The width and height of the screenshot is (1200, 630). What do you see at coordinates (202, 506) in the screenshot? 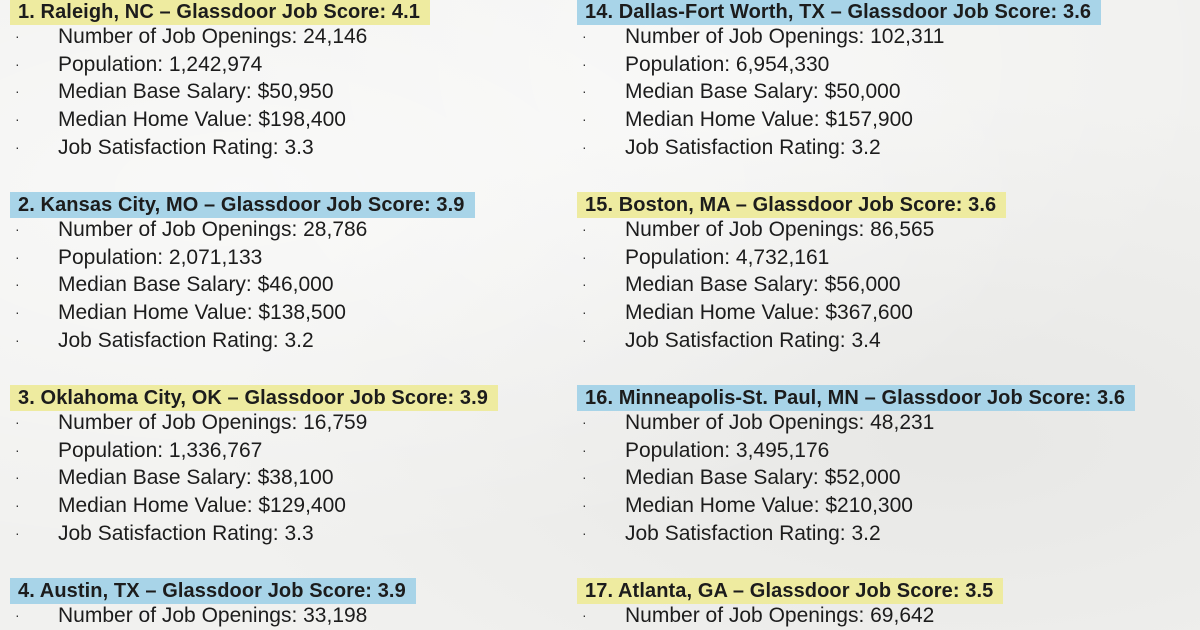
I see `stat-text: Median Home Value: $129,400` at bounding box center [202, 506].